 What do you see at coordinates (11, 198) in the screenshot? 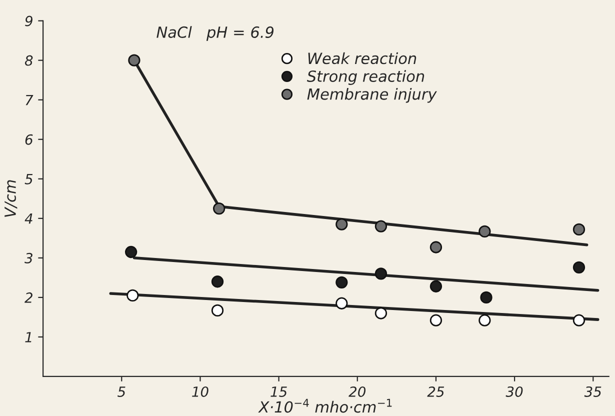
I see `y-axis-title: V/cm` at bounding box center [11, 198].